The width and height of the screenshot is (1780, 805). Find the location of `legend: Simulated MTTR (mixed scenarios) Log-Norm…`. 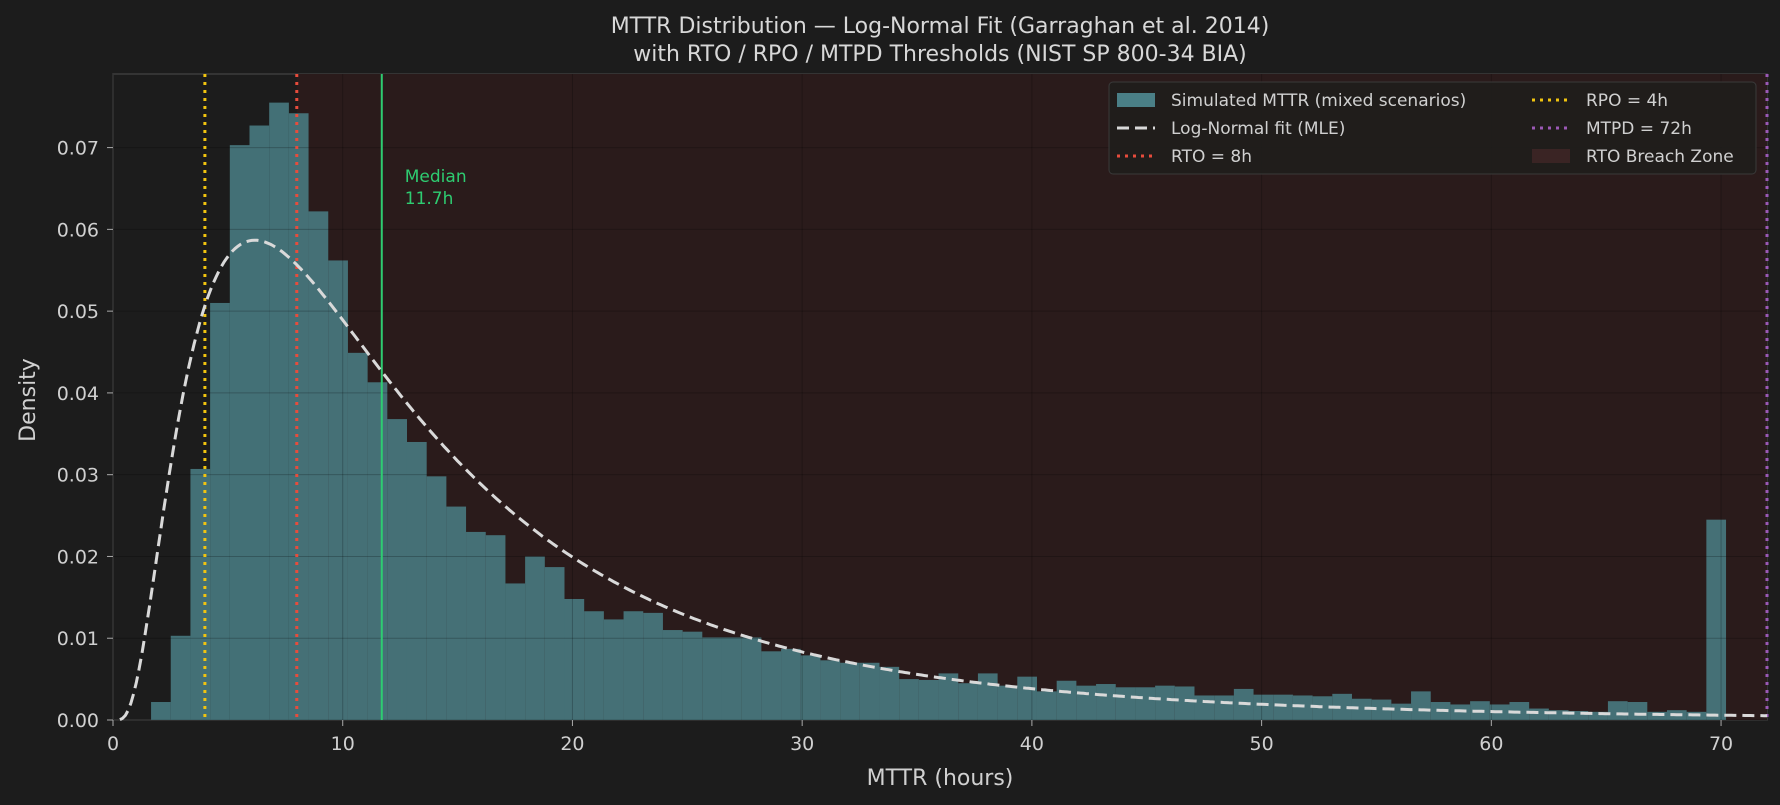

legend: Simulated MTTR (mixed scenarios) Log-Norm… is located at coordinates (1432, 128).